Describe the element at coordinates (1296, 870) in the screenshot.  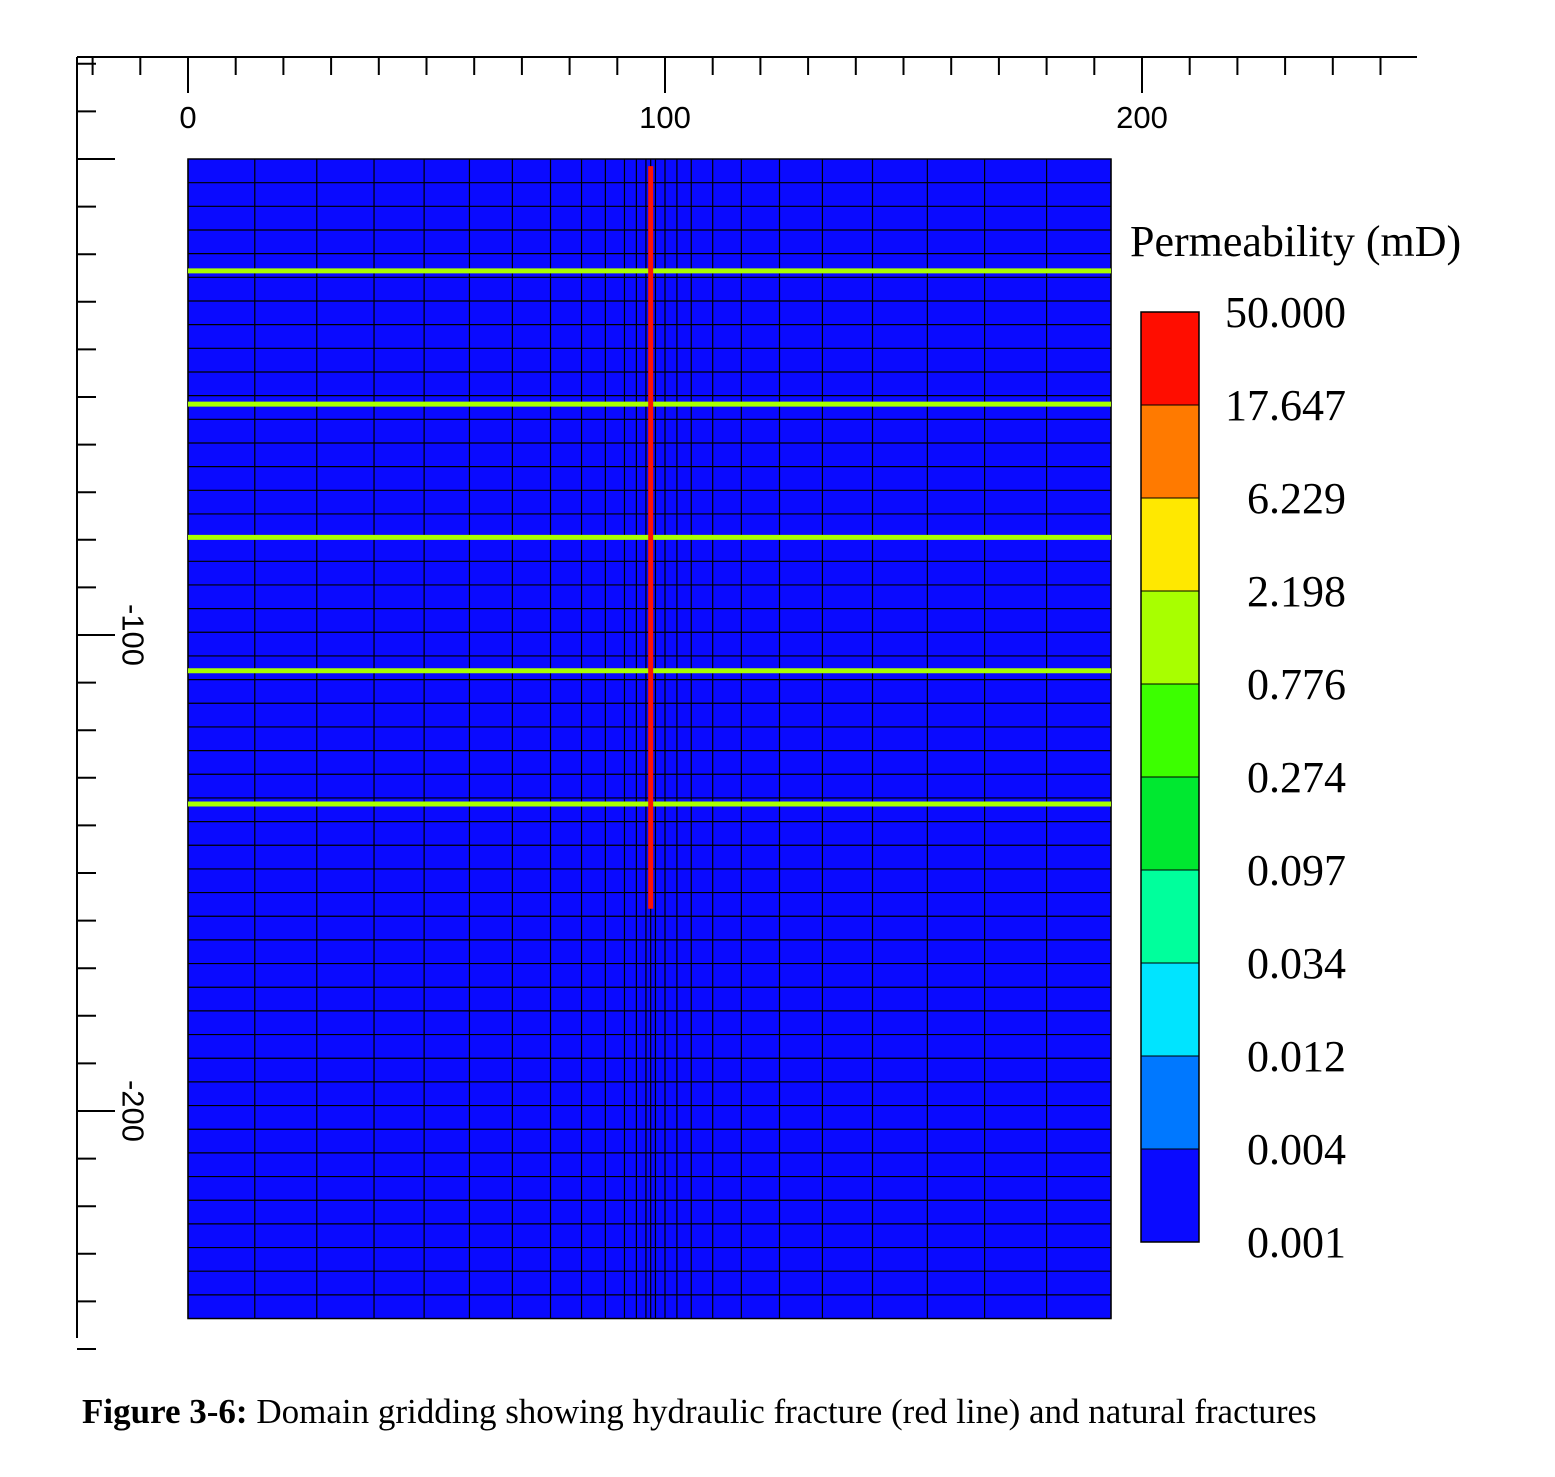
I see `legend-value-label: 0.097` at that location.